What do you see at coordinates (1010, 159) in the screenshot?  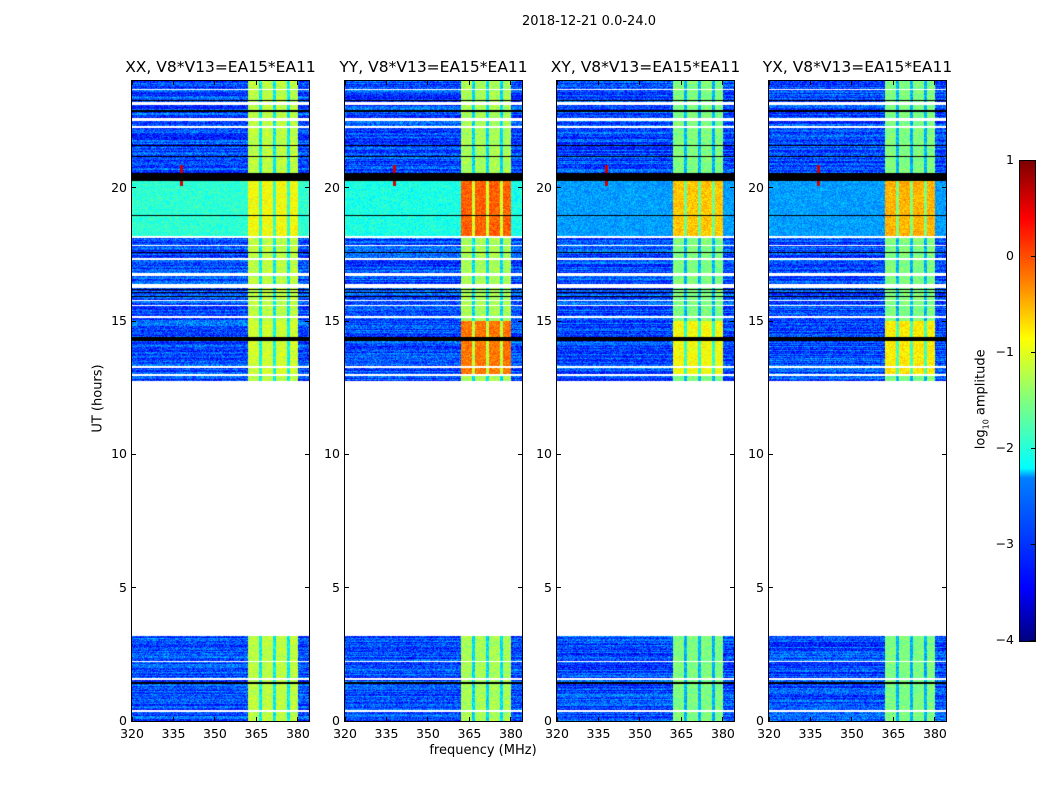 I see `colorbar-tick-label: 1` at bounding box center [1010, 159].